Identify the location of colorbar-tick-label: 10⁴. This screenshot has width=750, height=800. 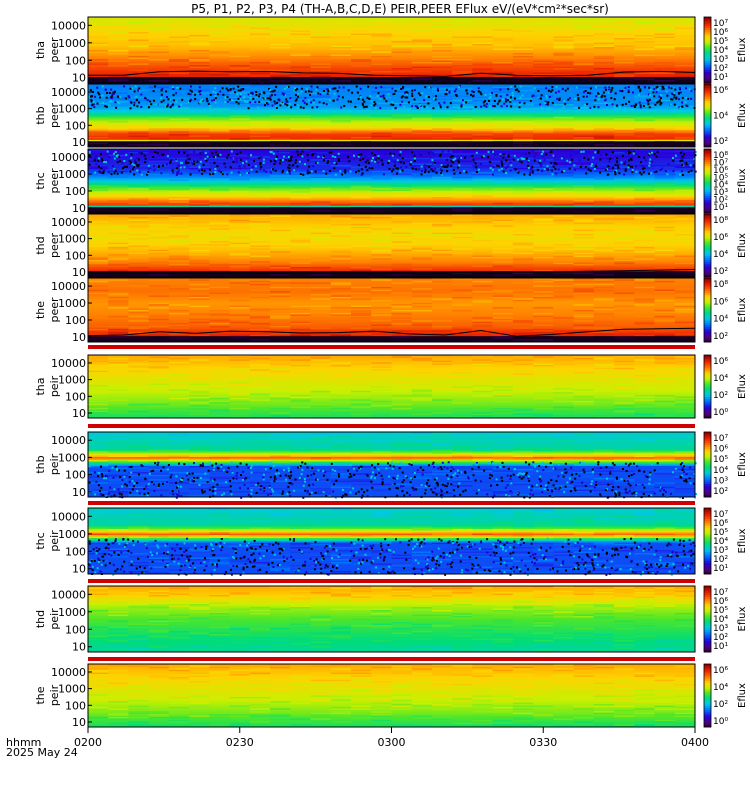
(720, 320).